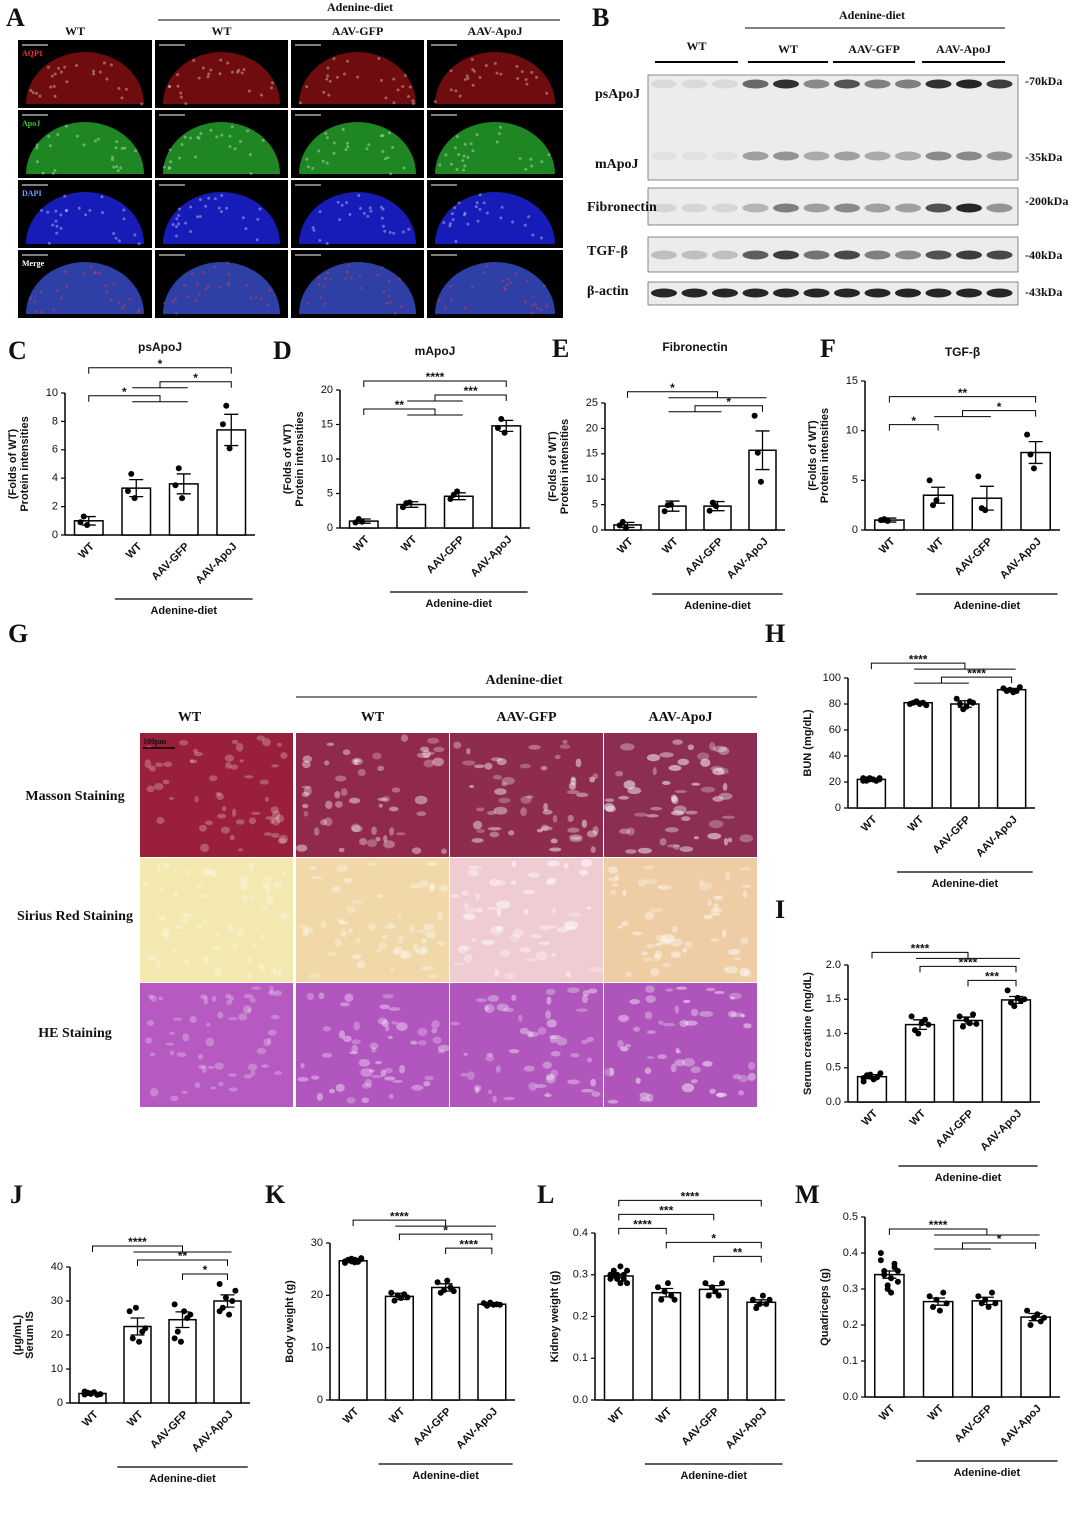  What do you see at coordinates (75, 31) in the screenshot?
I see `column-label: WT` at bounding box center [75, 31].